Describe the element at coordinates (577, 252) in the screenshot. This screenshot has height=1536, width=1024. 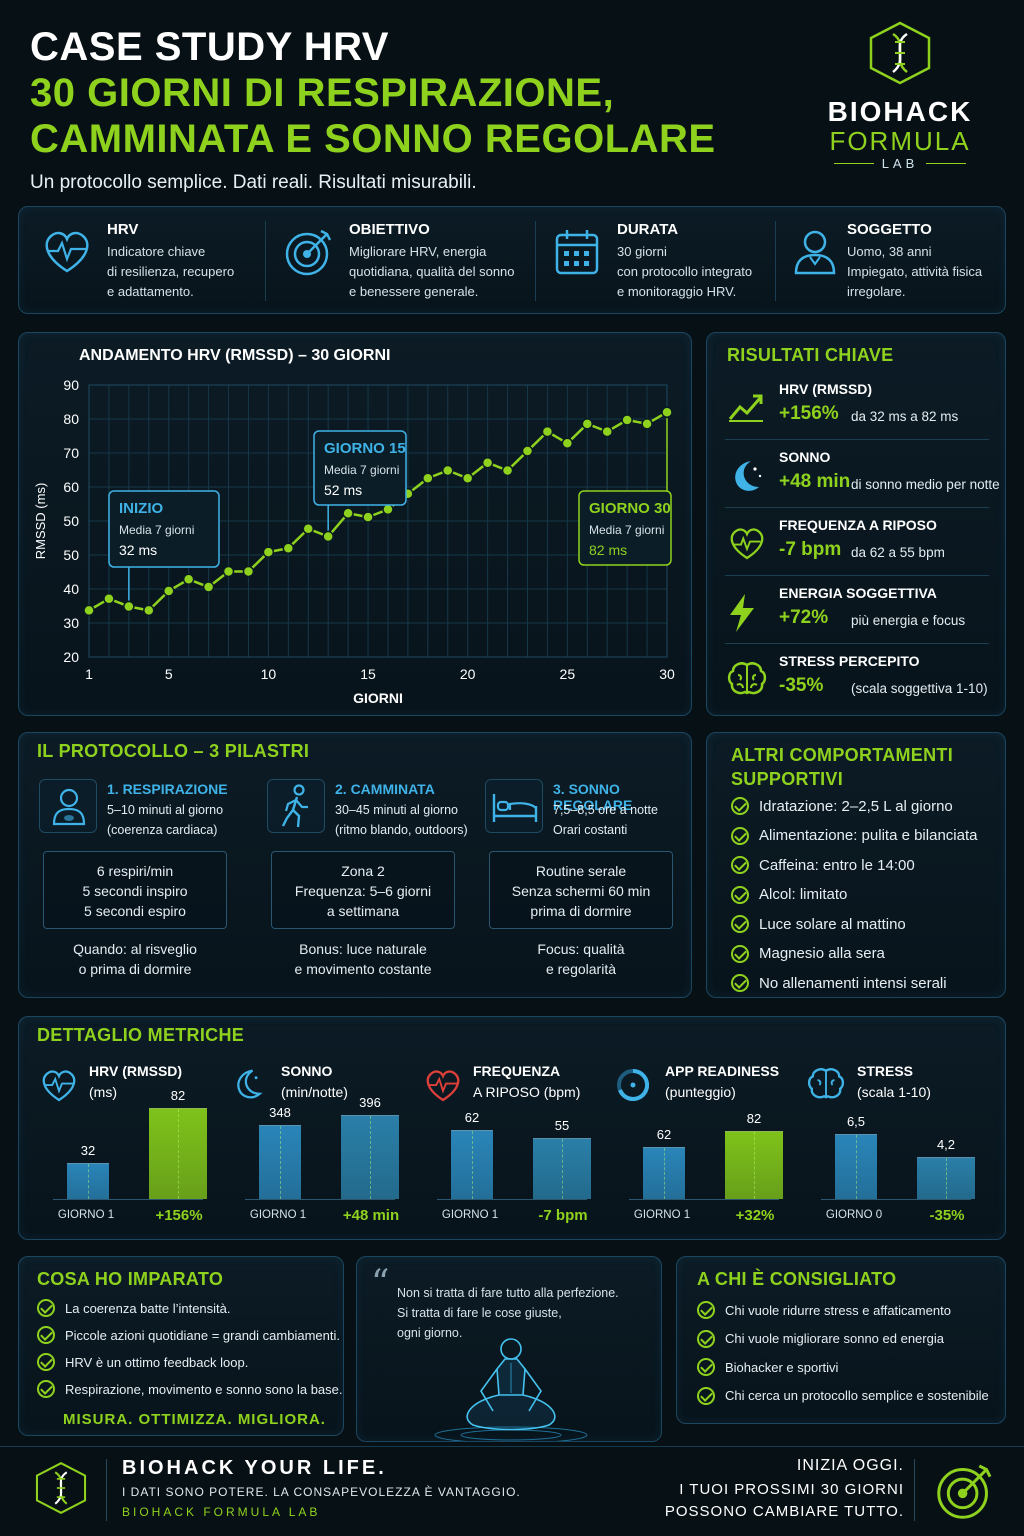
I see `info-durata` at that location.